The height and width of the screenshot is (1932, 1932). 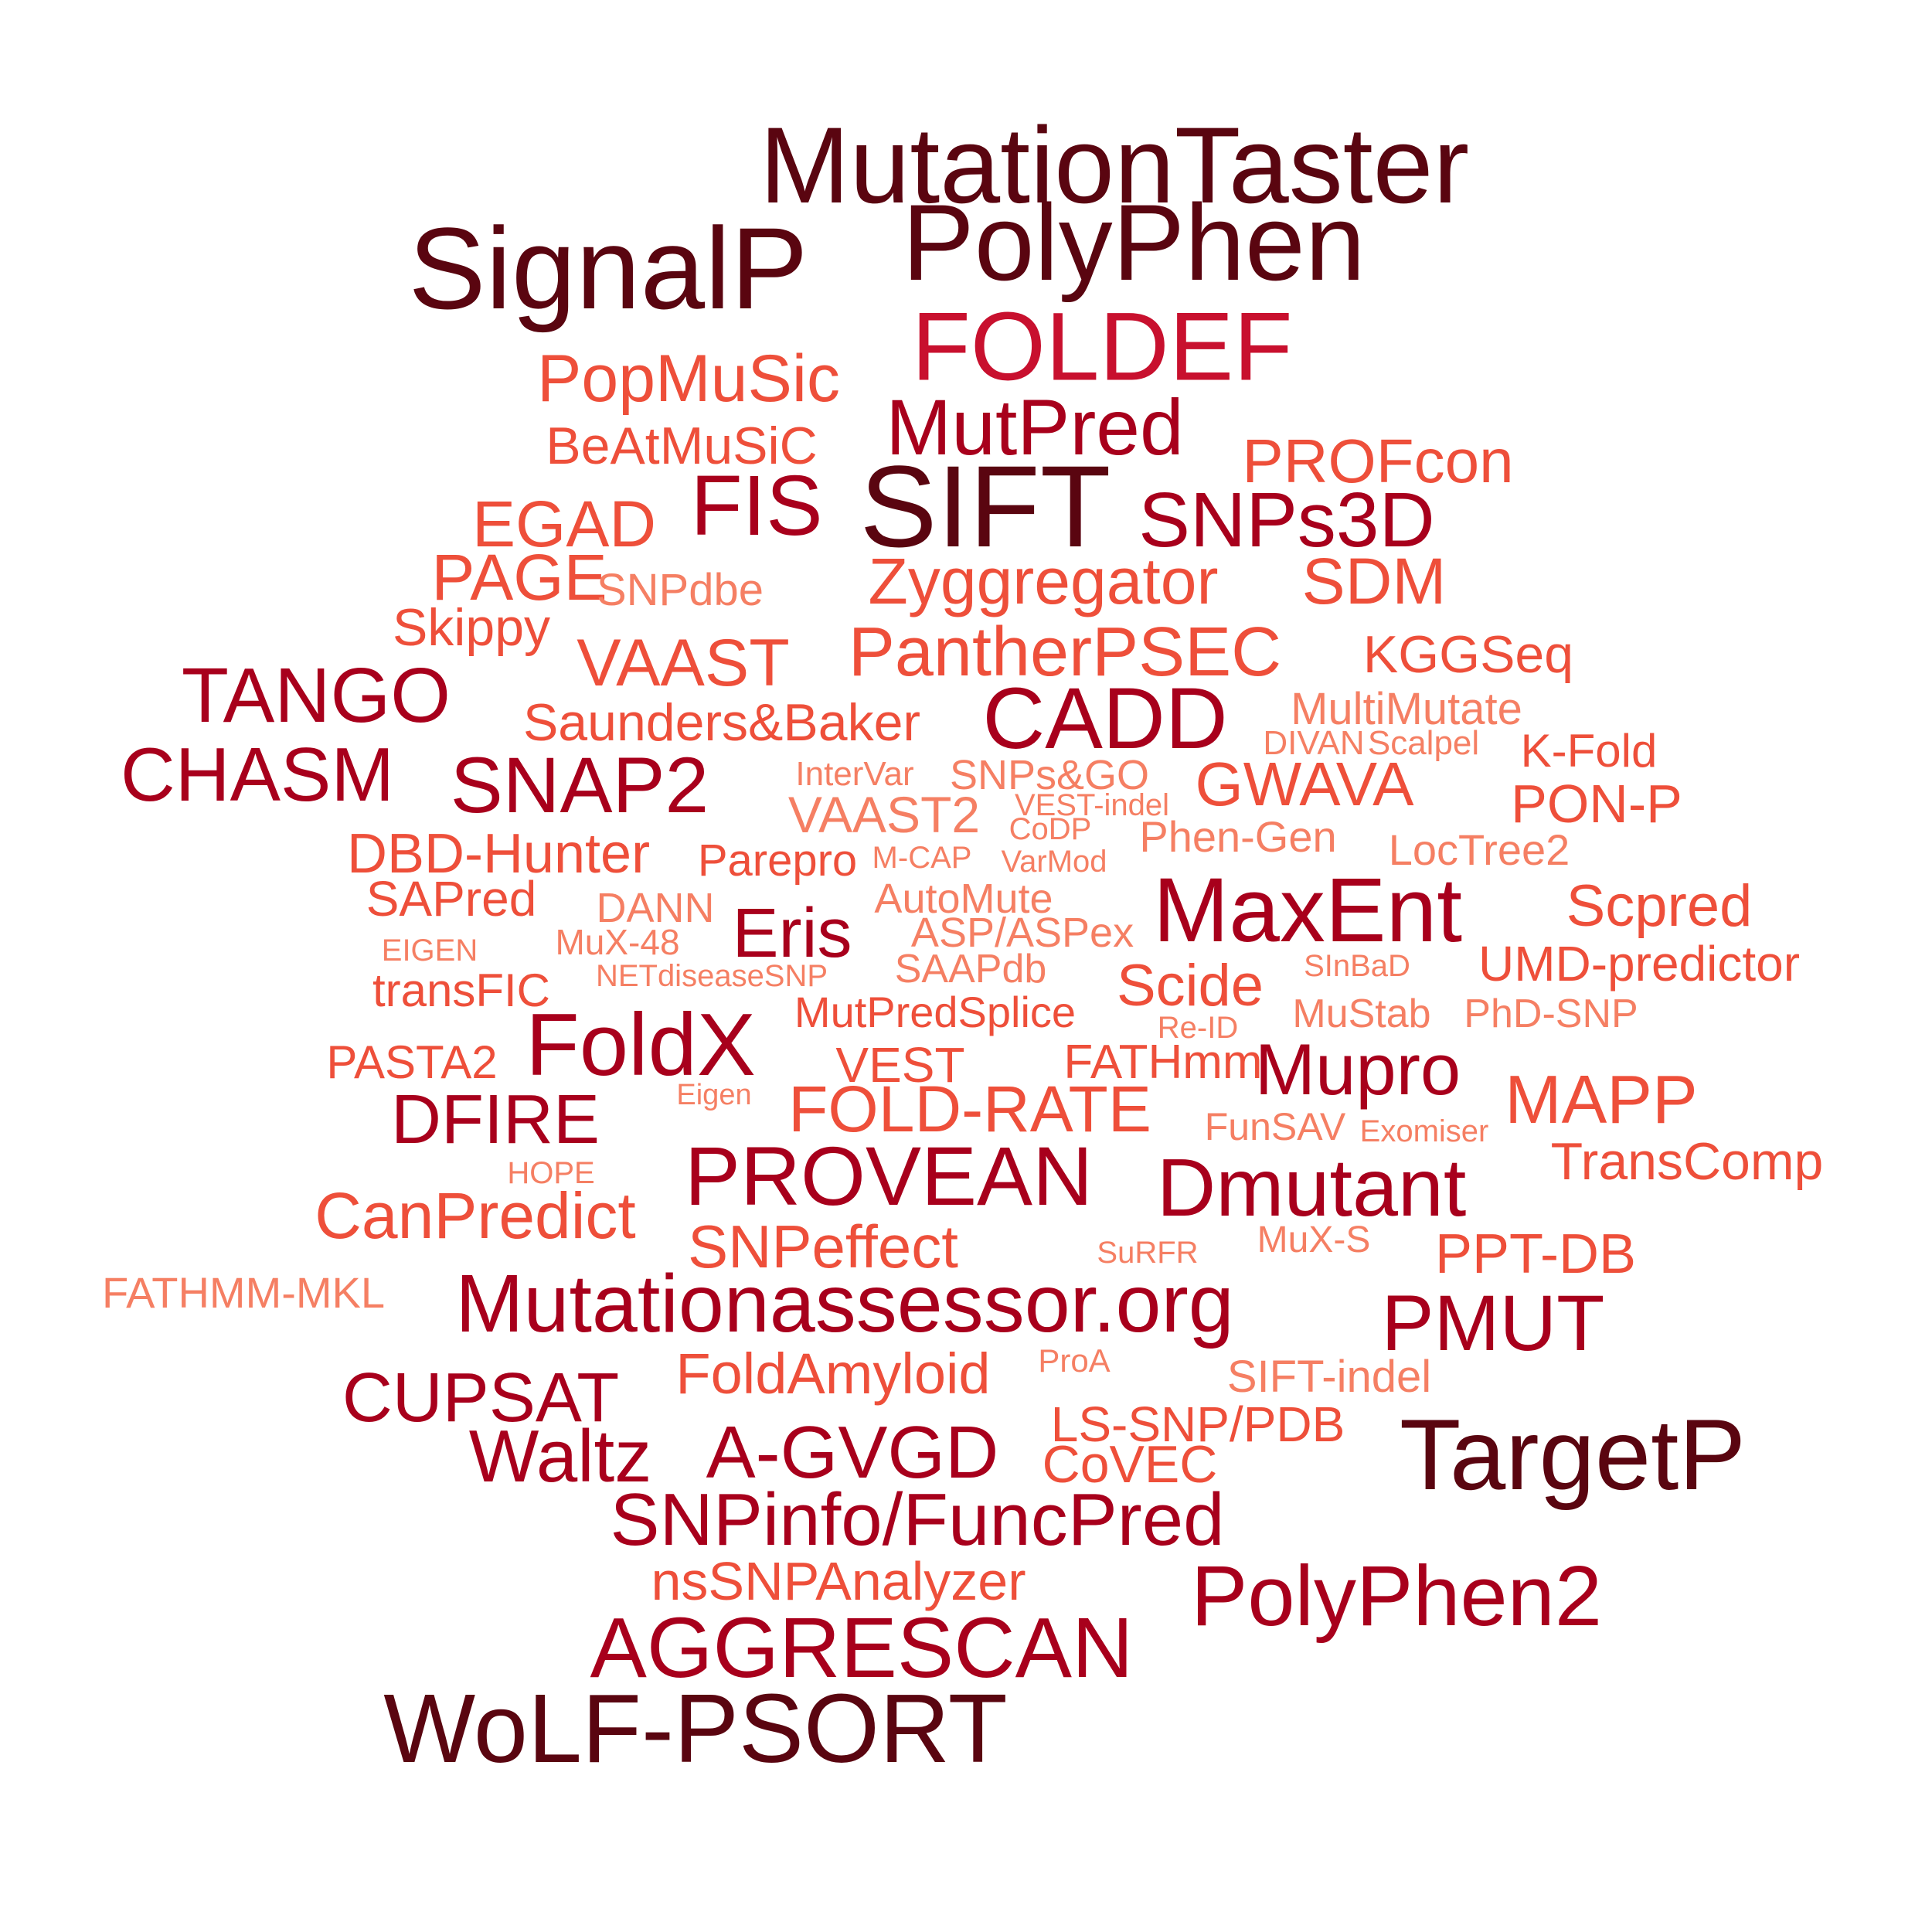 I want to click on word-saunders-baker: Saunders&Baker, so click(x=721, y=723).